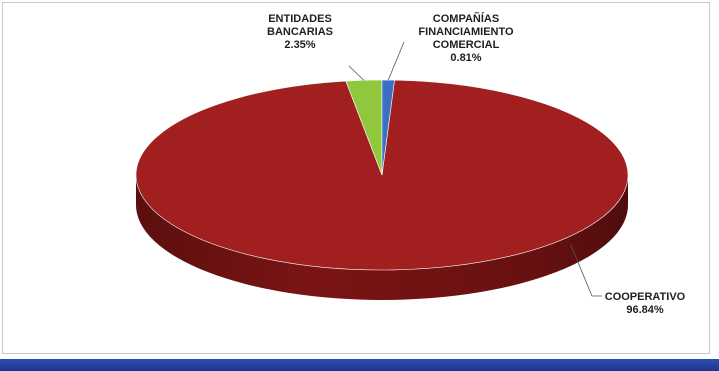 The height and width of the screenshot is (371, 719). I want to click on pie-slice-compa-as, so click(388, 127).